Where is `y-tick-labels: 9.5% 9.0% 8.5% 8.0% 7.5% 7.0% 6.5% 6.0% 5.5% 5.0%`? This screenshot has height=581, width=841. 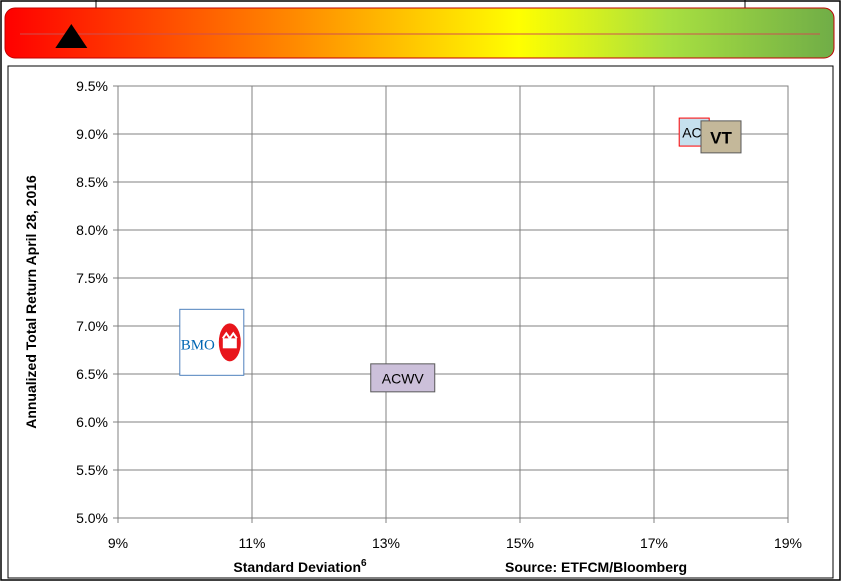 y-tick-labels: 9.5% 9.0% 8.5% 8.0% 7.5% 7.0% 6.5% 6.0% 5.5% 5.0% is located at coordinates (92, 302).